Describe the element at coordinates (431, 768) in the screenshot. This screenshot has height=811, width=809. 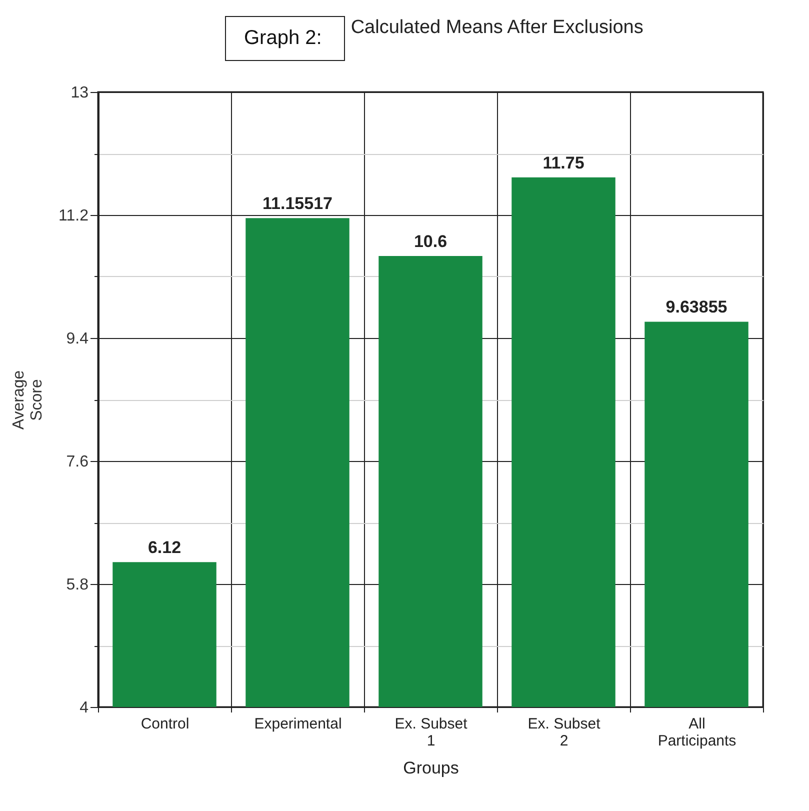
I see `x-axis-title: Groups` at that location.